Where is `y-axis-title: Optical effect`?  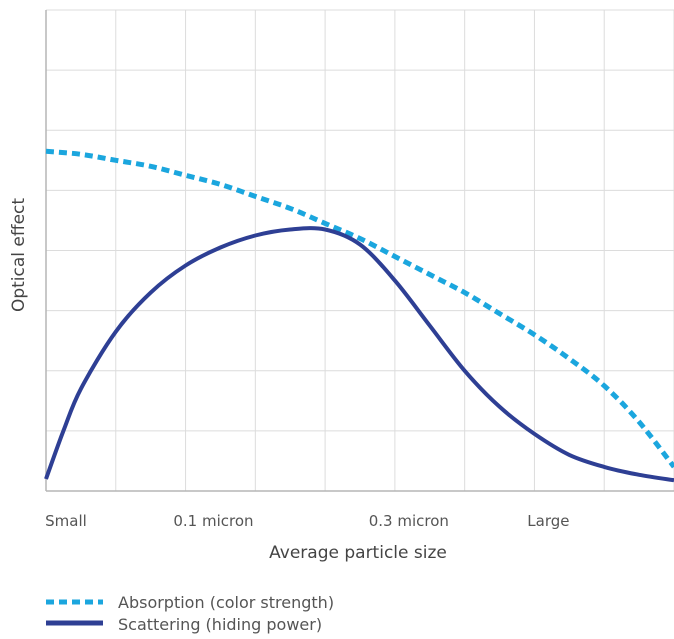 y-axis-title: Optical effect is located at coordinates (19, 255).